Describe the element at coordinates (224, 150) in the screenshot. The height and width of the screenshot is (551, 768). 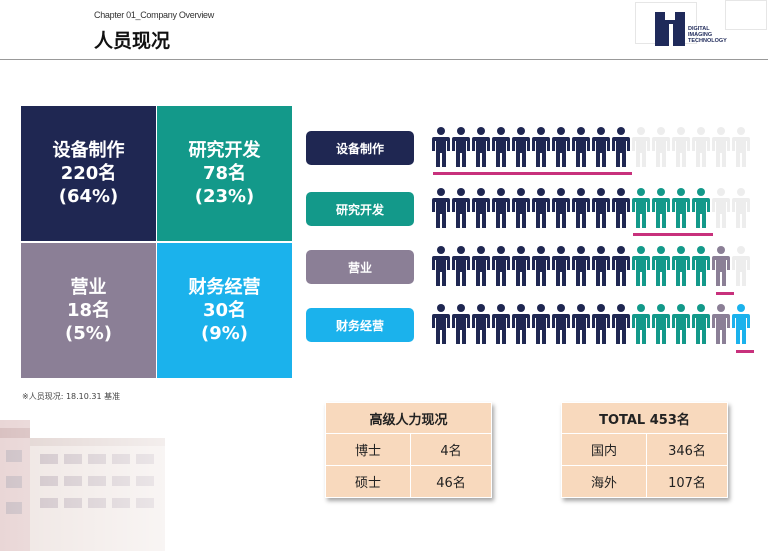
I see `tile-name: 研究开发` at that location.